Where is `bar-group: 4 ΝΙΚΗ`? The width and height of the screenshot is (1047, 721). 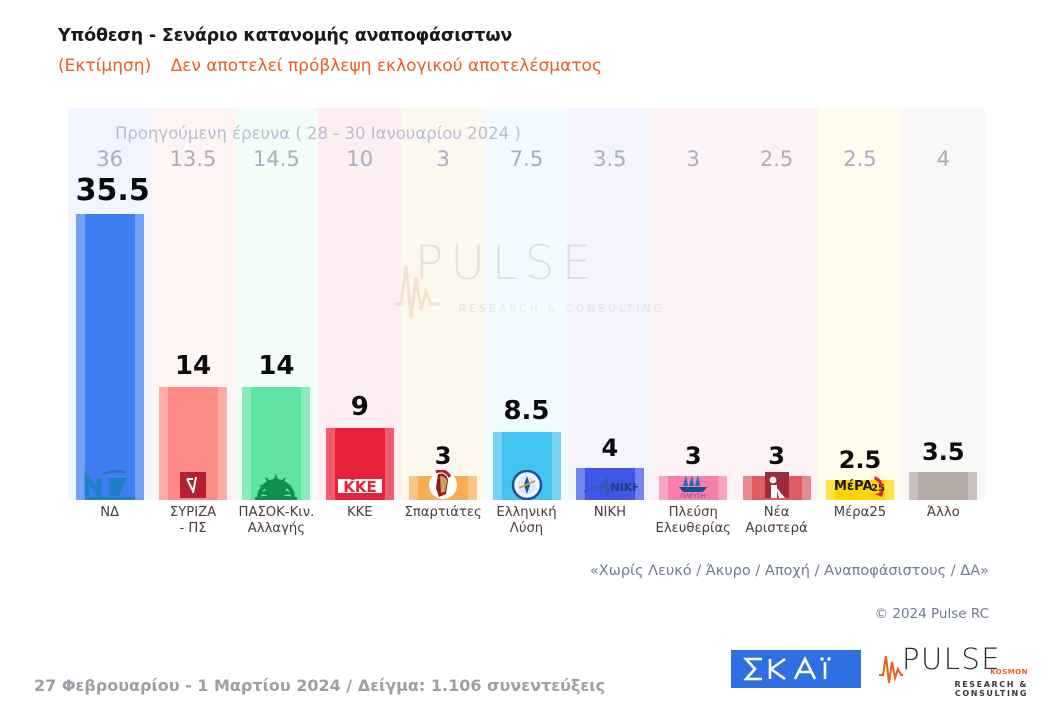
bar-group: 4 ΝΙΚΗ is located at coordinates (609, 304).